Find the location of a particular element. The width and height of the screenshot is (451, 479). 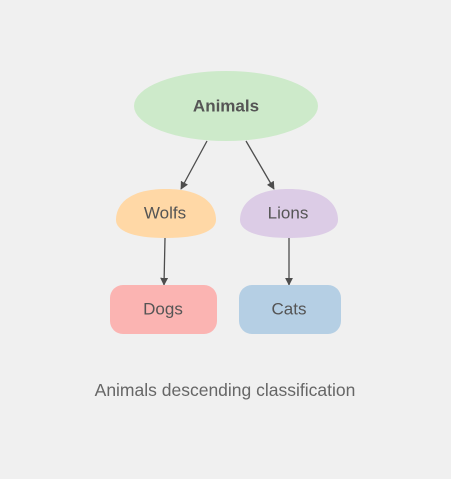

node-wolfs-shape is located at coordinates (166, 213).